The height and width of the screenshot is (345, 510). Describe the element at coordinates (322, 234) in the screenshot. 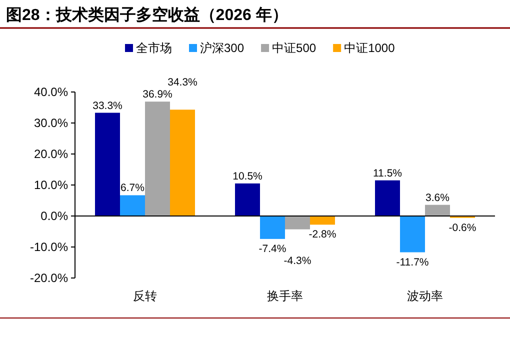

I see `data-label: -2.8%` at that location.